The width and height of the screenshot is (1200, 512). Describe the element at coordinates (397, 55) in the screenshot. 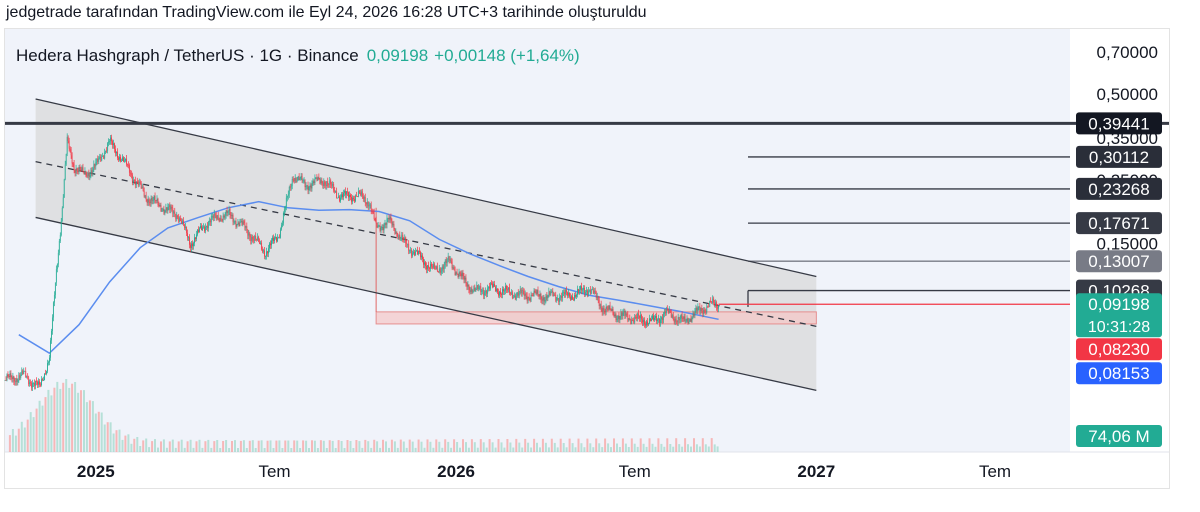

I see `last-price-legend: 0,09198` at that location.